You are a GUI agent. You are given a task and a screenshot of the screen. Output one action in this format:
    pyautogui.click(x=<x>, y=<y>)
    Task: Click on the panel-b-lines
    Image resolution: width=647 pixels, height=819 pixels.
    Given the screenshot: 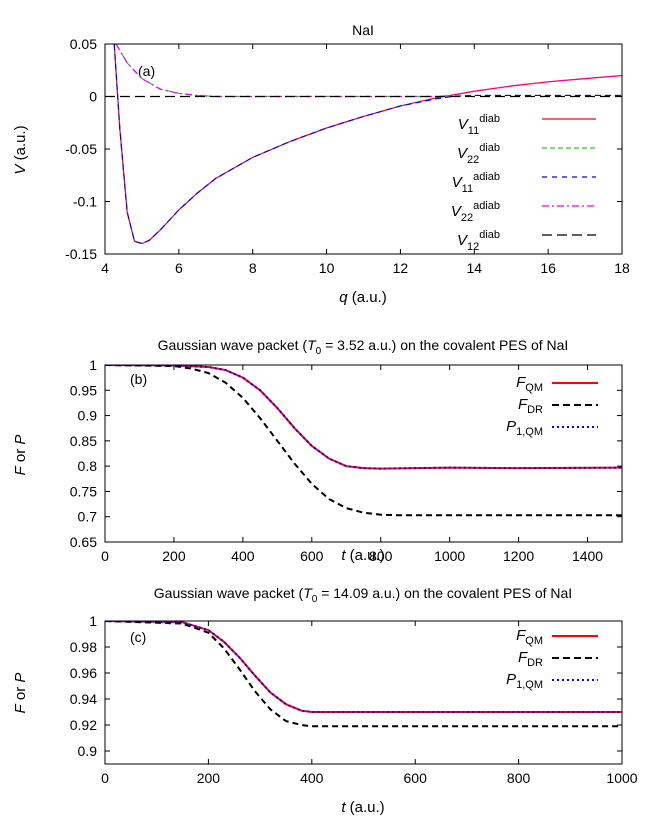 What is the action you would take?
    pyautogui.click(x=363, y=441)
    